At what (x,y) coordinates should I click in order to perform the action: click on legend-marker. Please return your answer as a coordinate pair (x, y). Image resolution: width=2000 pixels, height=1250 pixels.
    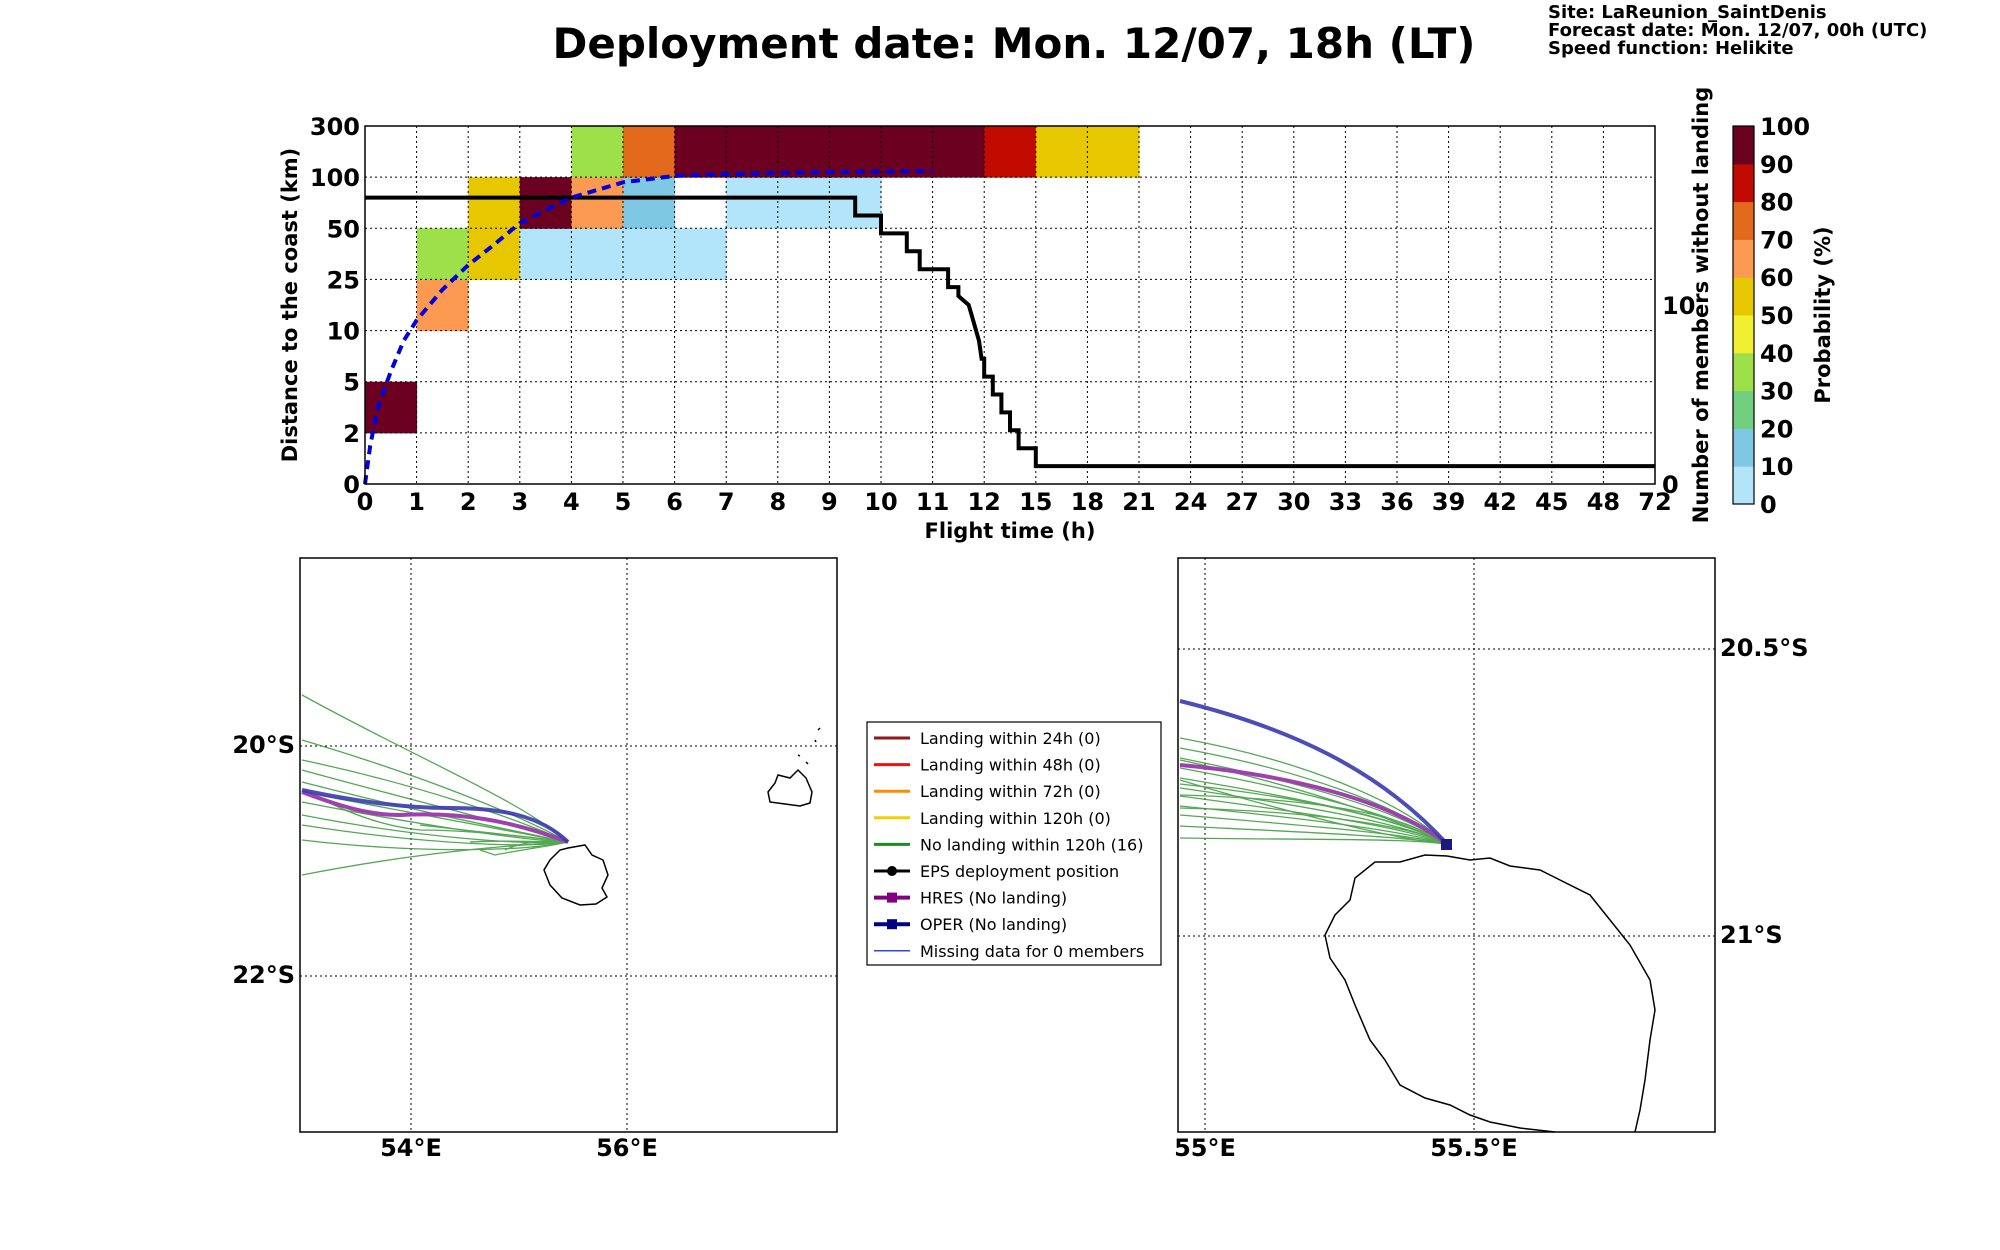
    Looking at the image, I should click on (892, 924).